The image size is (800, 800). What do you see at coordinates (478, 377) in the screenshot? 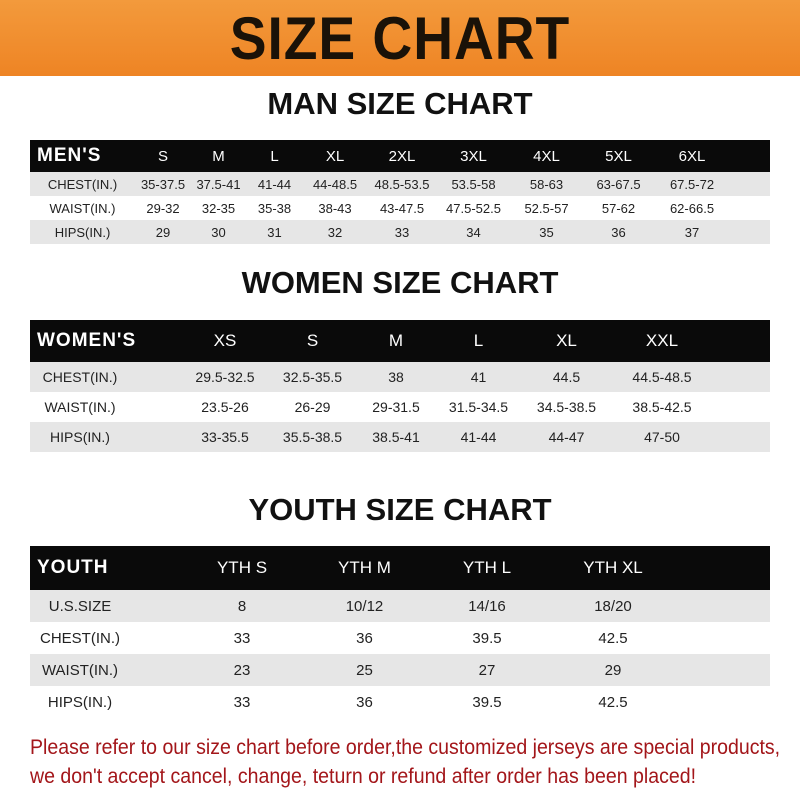
I see `table-cell: 41` at bounding box center [478, 377].